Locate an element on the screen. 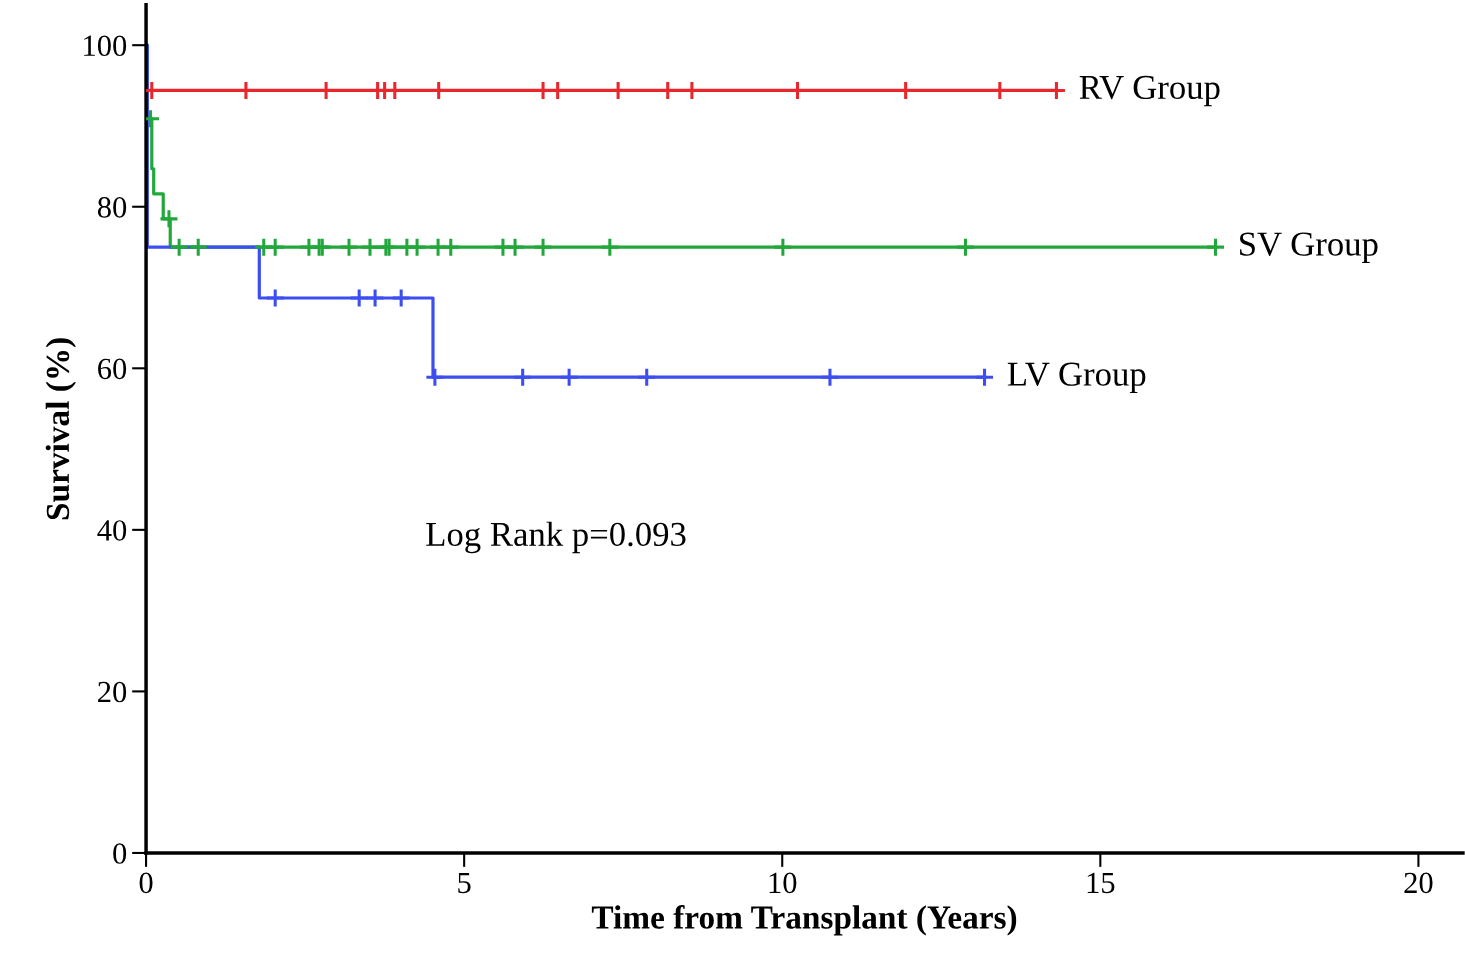 This screenshot has height=960, width=1465. x-tick-label: 10 is located at coordinates (783, 883).